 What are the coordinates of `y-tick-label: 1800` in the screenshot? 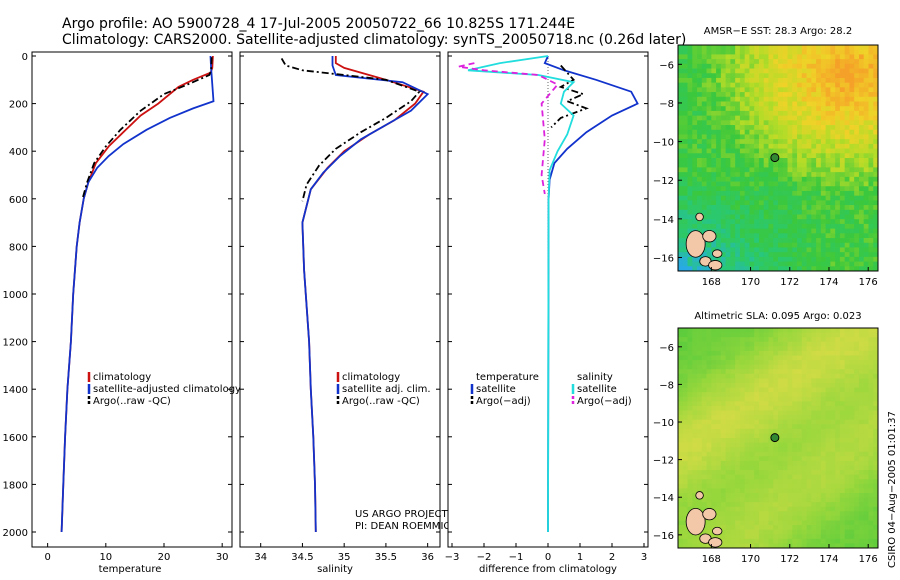 It's located at (15, 485).